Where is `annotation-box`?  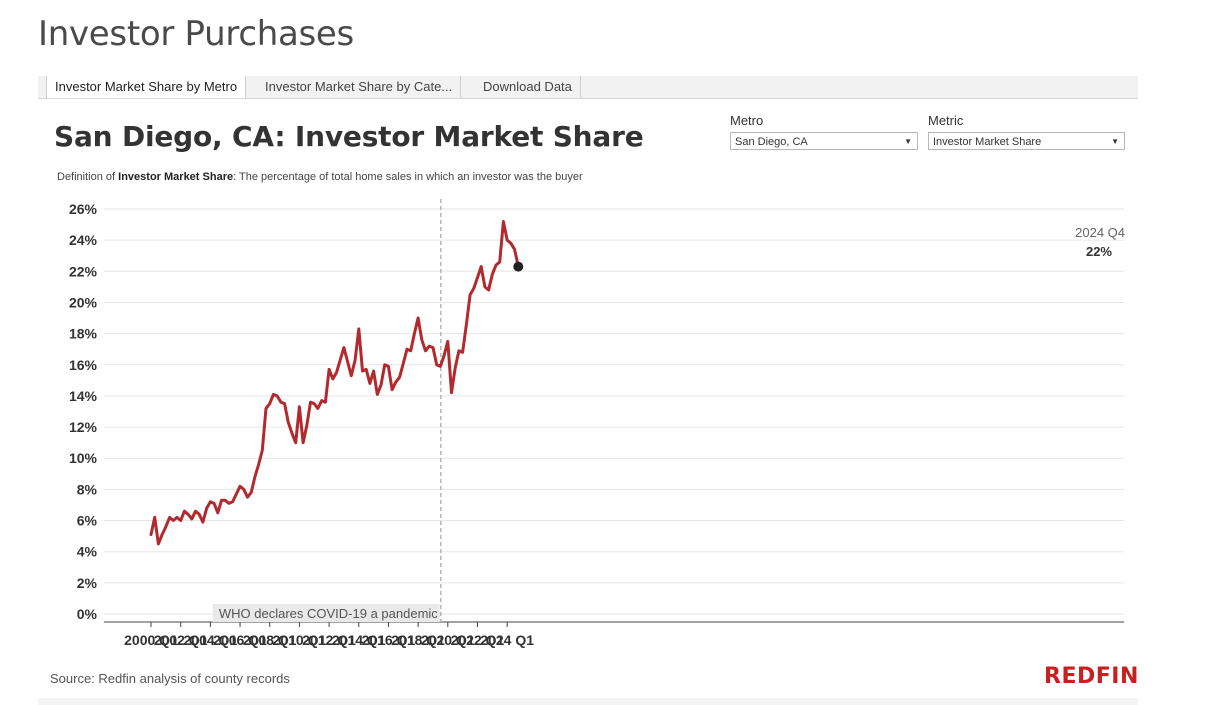
annotation-box is located at coordinates (326, 613).